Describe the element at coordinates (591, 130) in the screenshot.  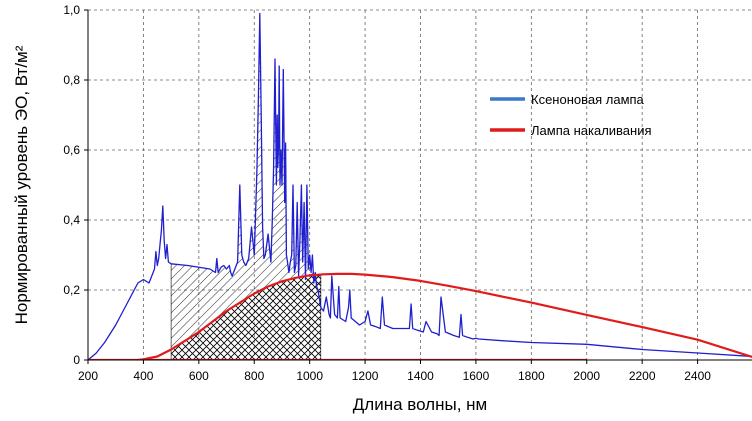
I see `legend-label-incandescent: Лампа накаливания` at that location.